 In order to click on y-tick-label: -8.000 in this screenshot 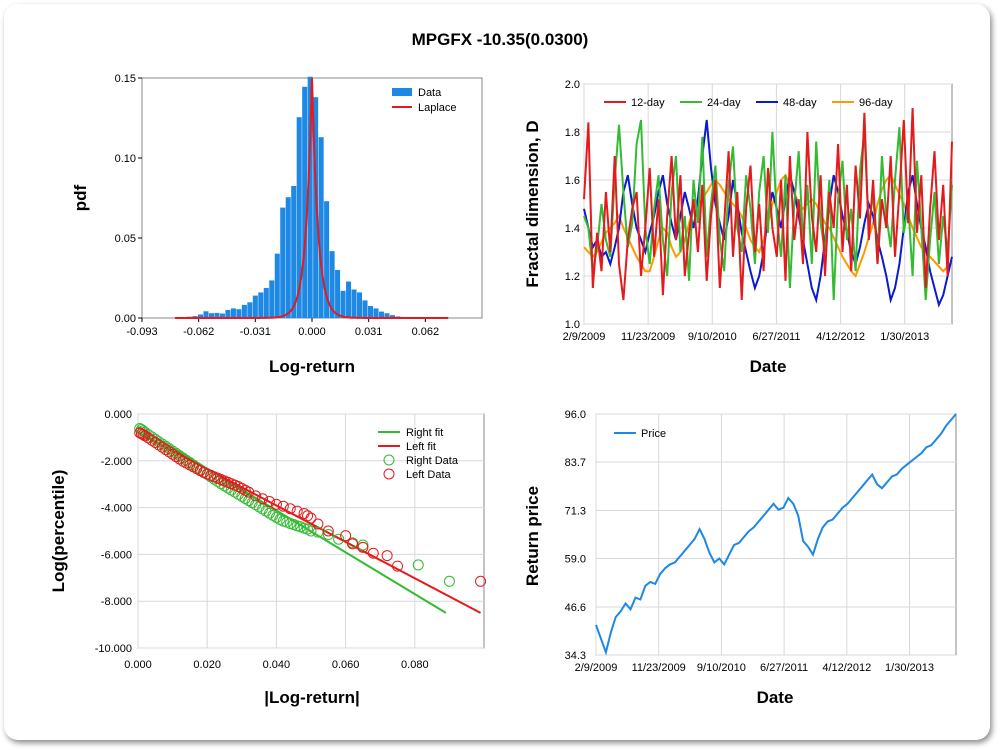, I will do `click(116, 602)`.